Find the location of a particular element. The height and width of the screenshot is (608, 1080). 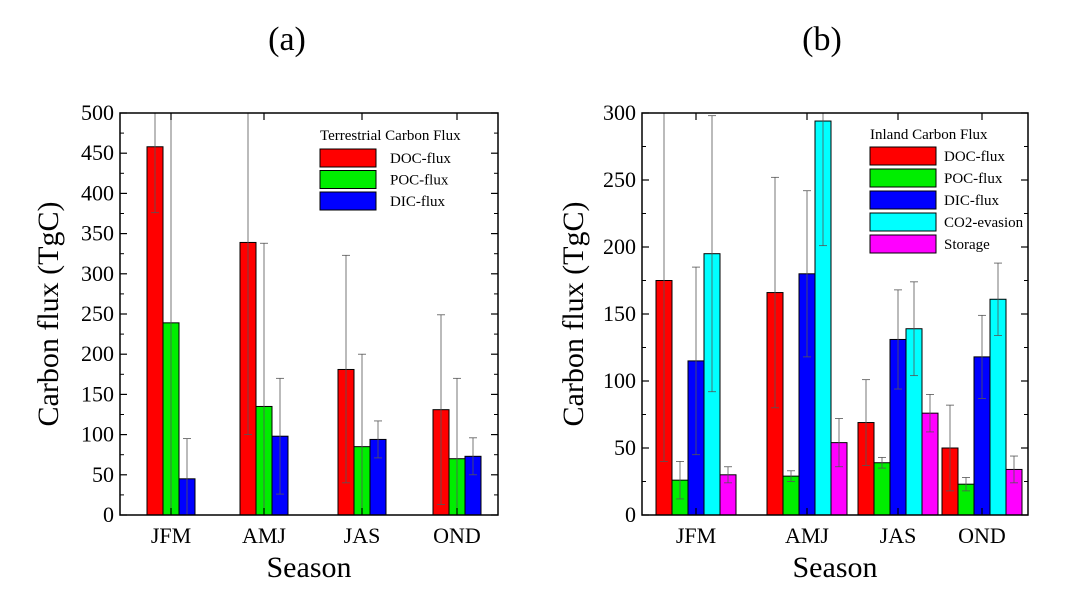

legend-label: CO2-evasion is located at coordinates (984, 223).